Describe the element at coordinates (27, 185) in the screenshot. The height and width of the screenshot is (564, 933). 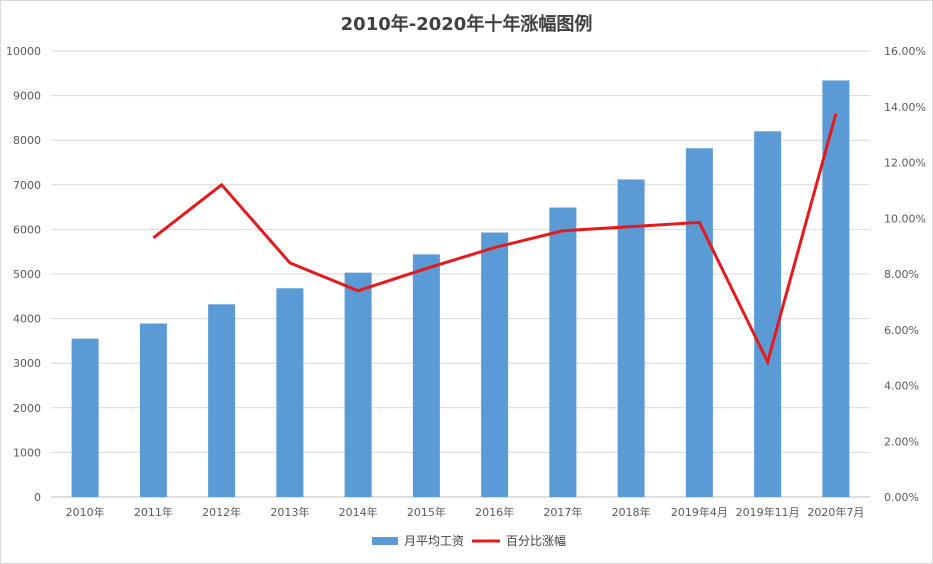
I see `y-left-tick-label: 7000` at that location.